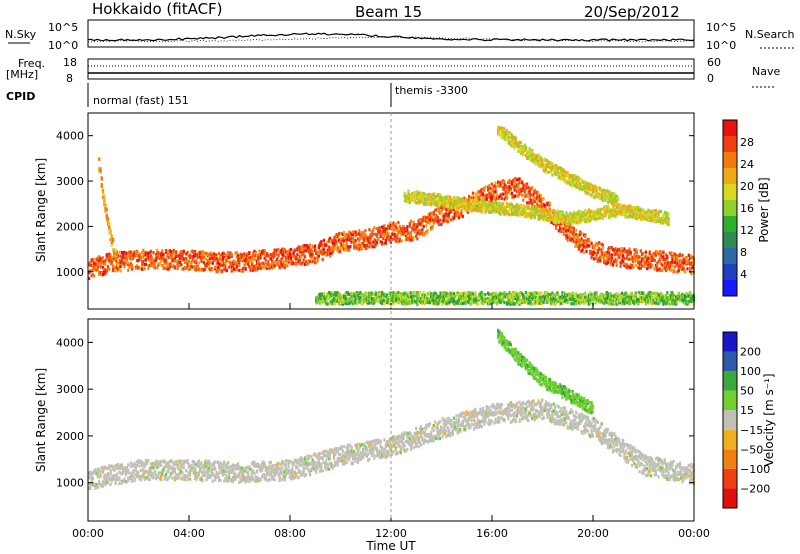 The width and height of the screenshot is (800, 554). Describe the element at coordinates (69, 78) in the screenshot. I see `freq-tick-bottom: 8` at that location.